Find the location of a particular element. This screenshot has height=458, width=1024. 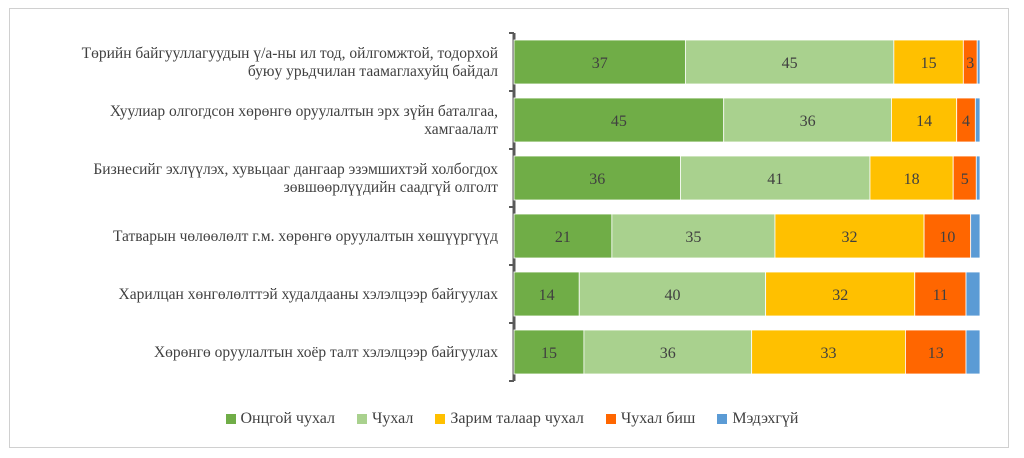

data-label: 13 is located at coordinates (936, 353).